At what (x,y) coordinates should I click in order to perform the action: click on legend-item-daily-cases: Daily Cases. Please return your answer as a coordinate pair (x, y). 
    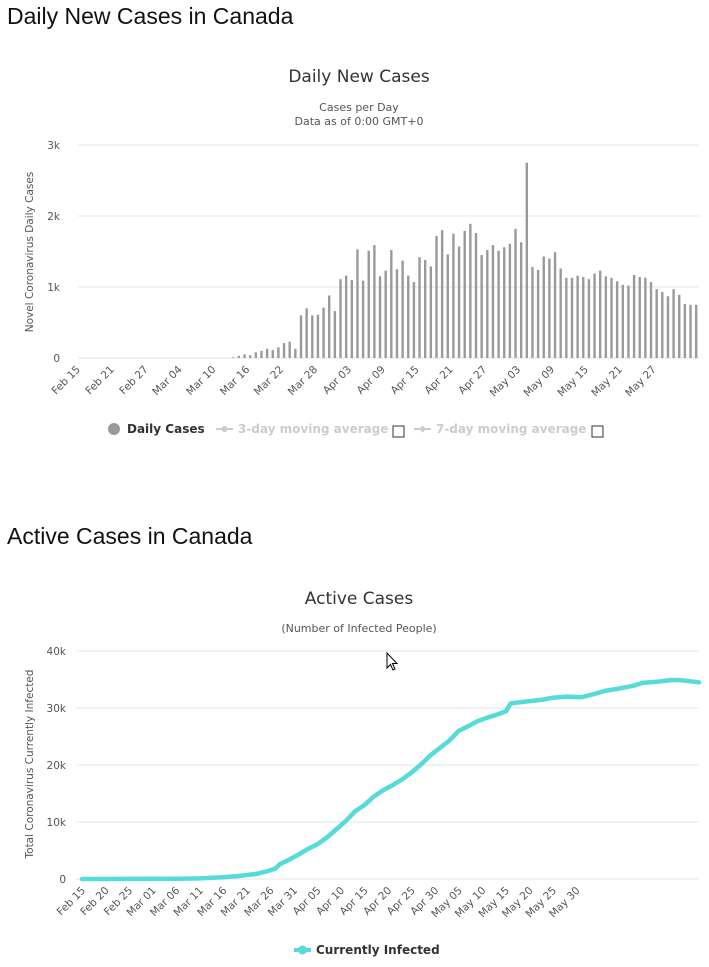
    Looking at the image, I should click on (156, 429).